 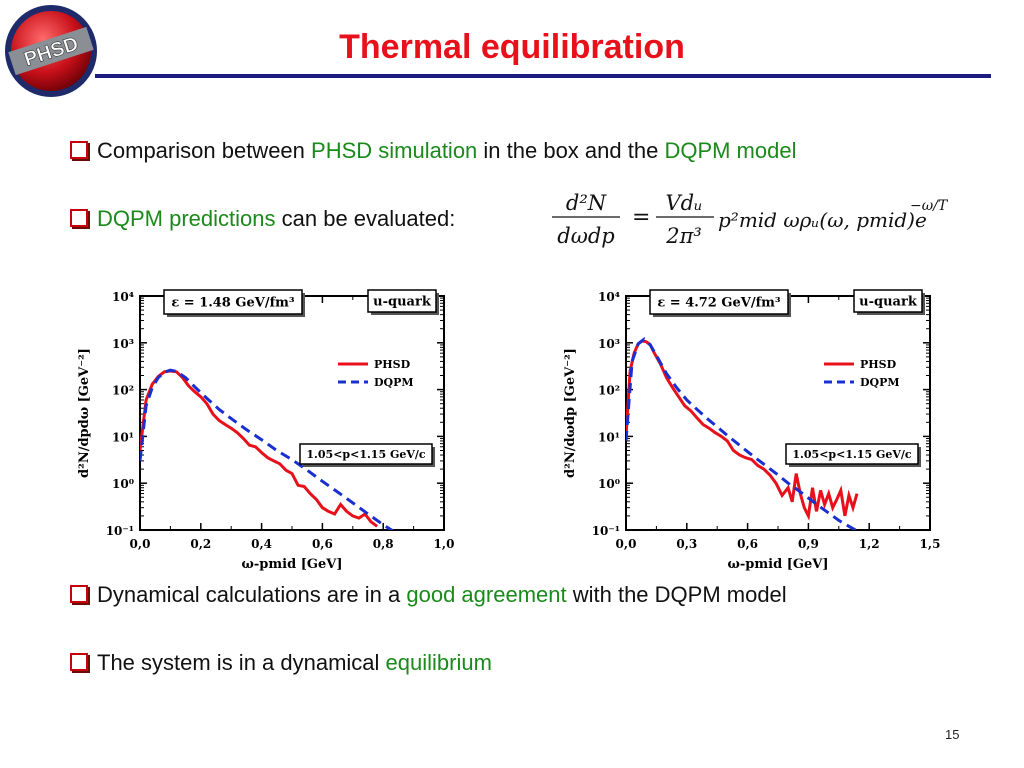 I want to click on bullet-text-part: Dynamical calculations are in a, so click(x=252, y=594).